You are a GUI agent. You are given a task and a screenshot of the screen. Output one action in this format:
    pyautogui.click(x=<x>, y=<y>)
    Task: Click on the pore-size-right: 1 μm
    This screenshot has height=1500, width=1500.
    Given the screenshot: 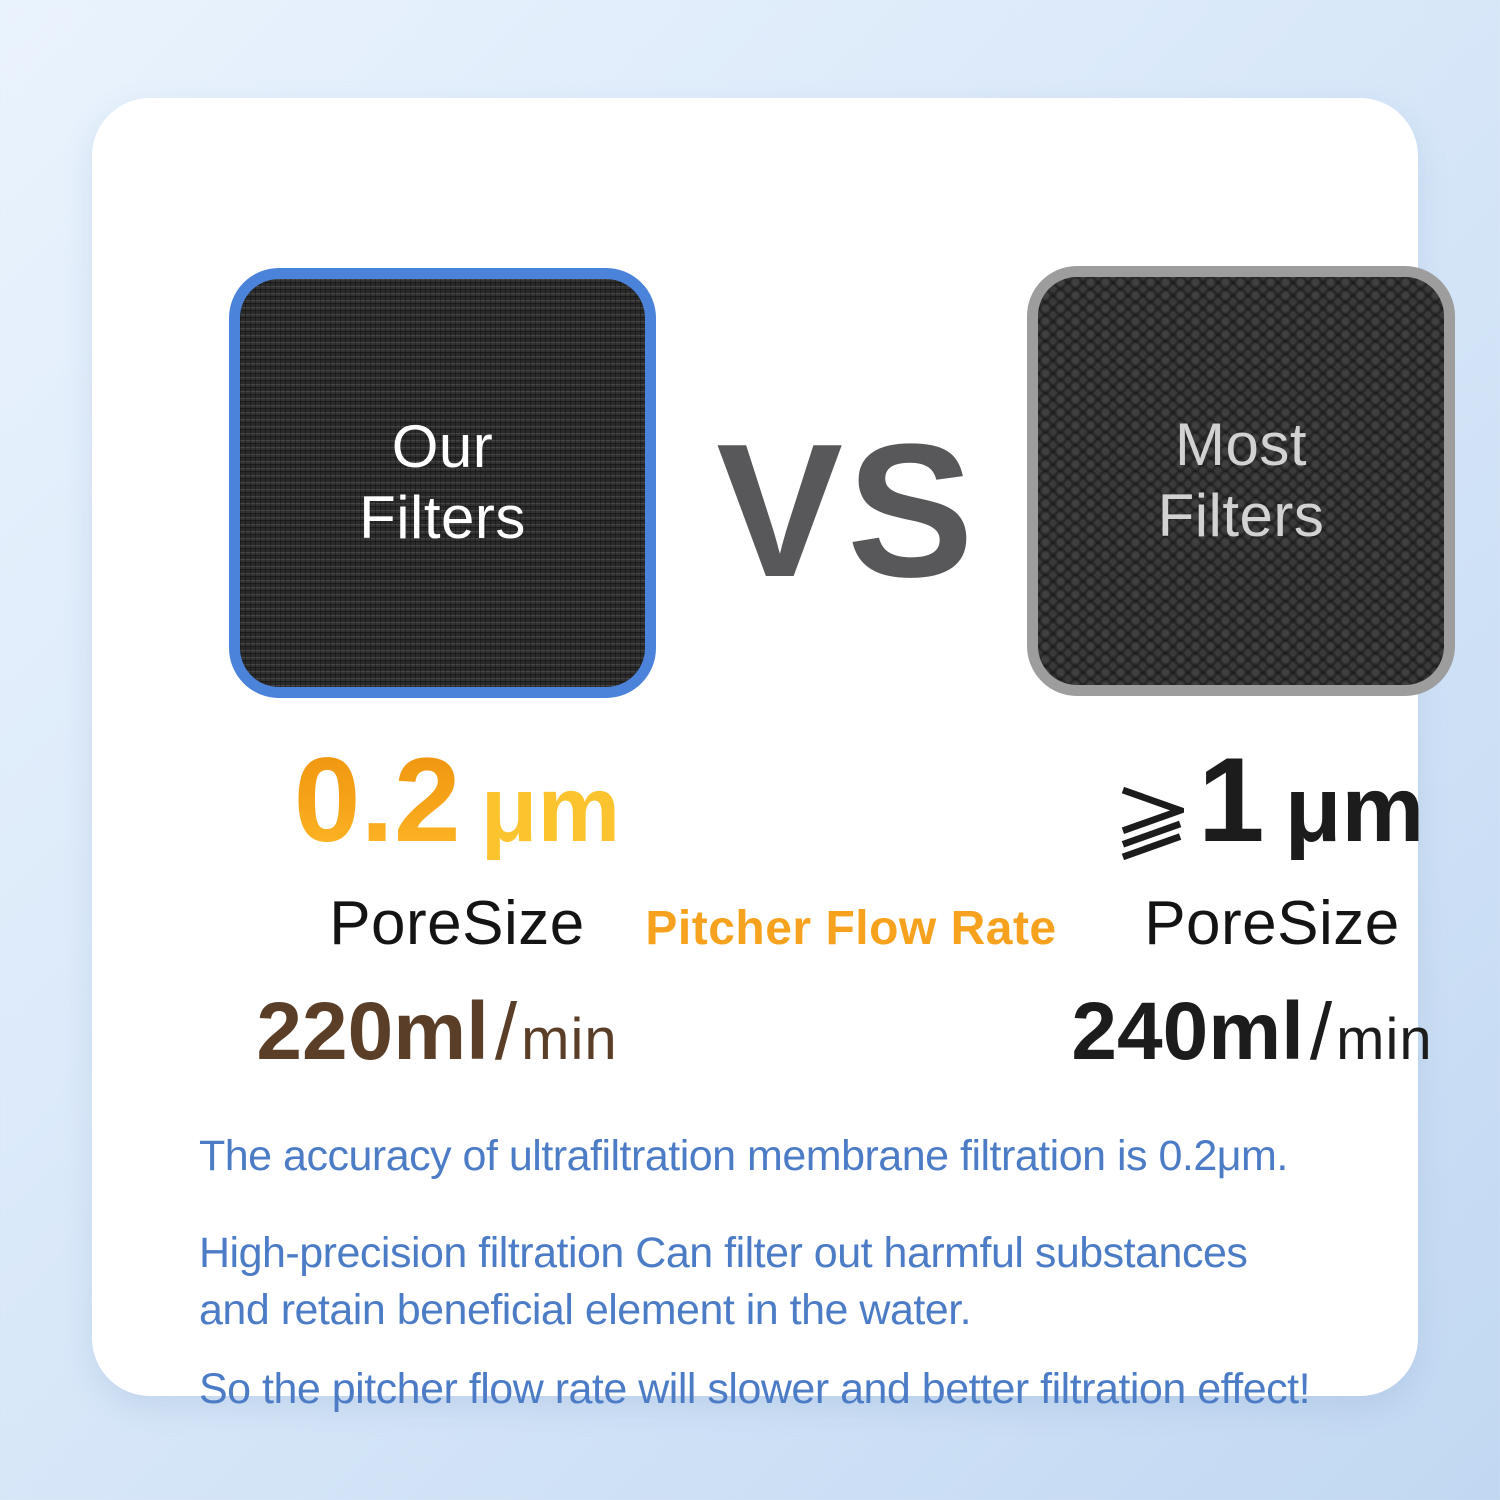 What is the action you would take?
    pyautogui.click(x=1272, y=805)
    